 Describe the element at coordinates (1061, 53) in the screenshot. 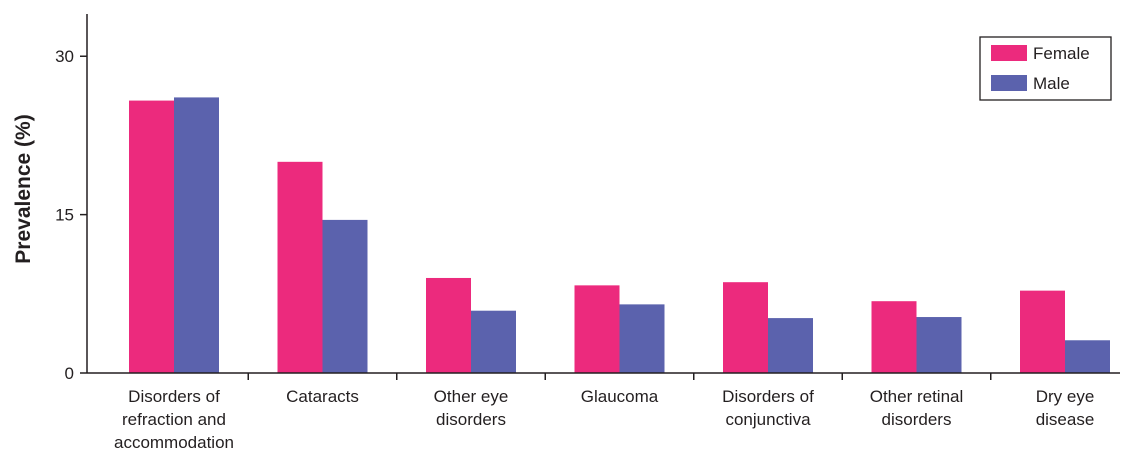

I see `legend-label-female: Female` at that location.